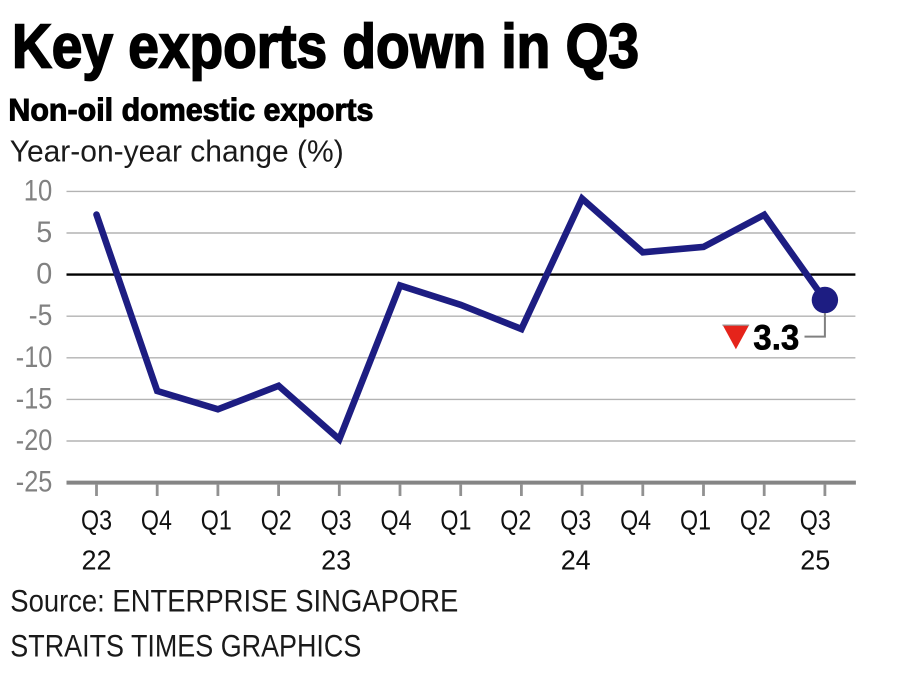  What do you see at coordinates (44, 232) in the screenshot?
I see `svg-text: 5` at bounding box center [44, 232].